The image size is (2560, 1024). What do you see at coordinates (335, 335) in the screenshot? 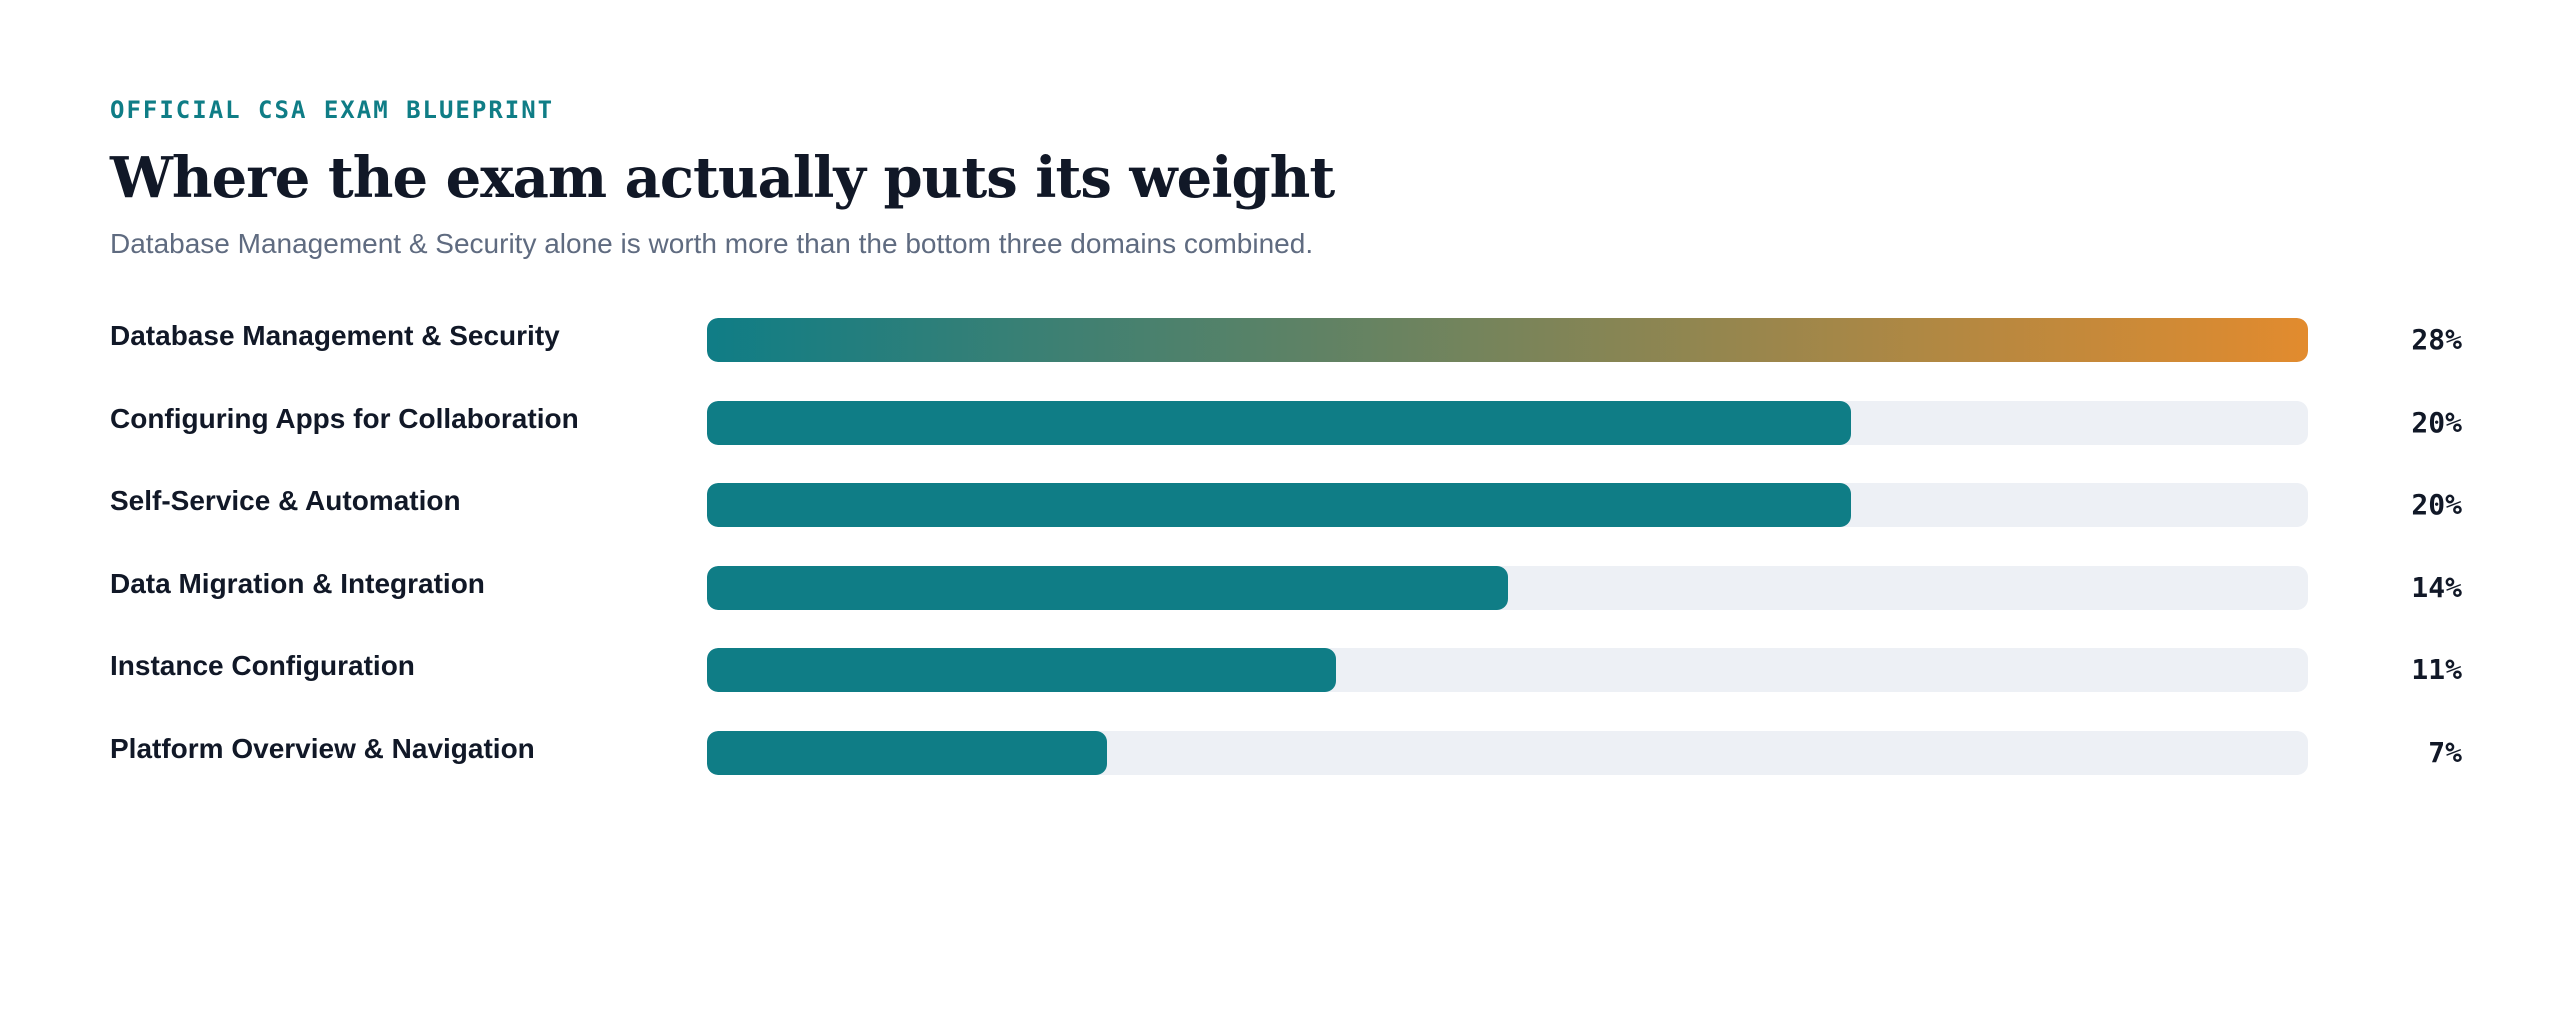
I see `category-label: Database Management & Security` at bounding box center [335, 335].